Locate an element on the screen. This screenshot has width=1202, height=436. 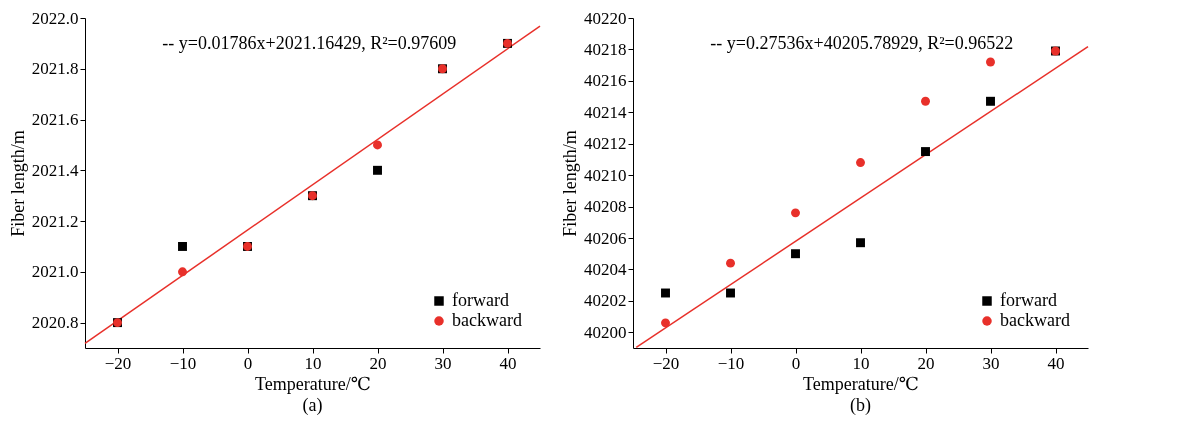
annotation: -- y=0.01786x+2021.16429, R²=0.97609 is located at coordinates (309, 43).